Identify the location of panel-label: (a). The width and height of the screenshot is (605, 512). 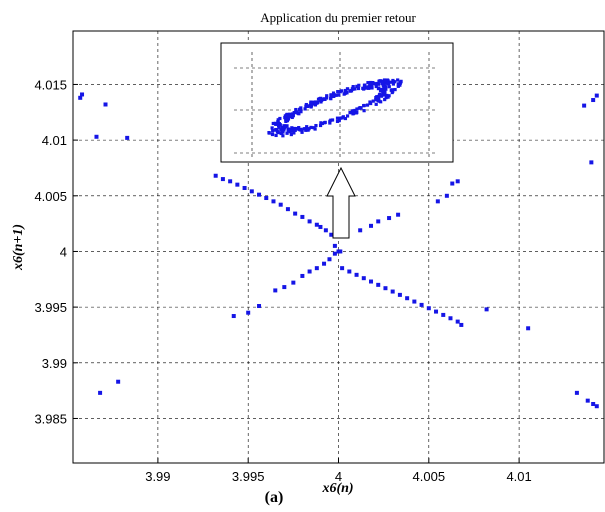
(274, 497).